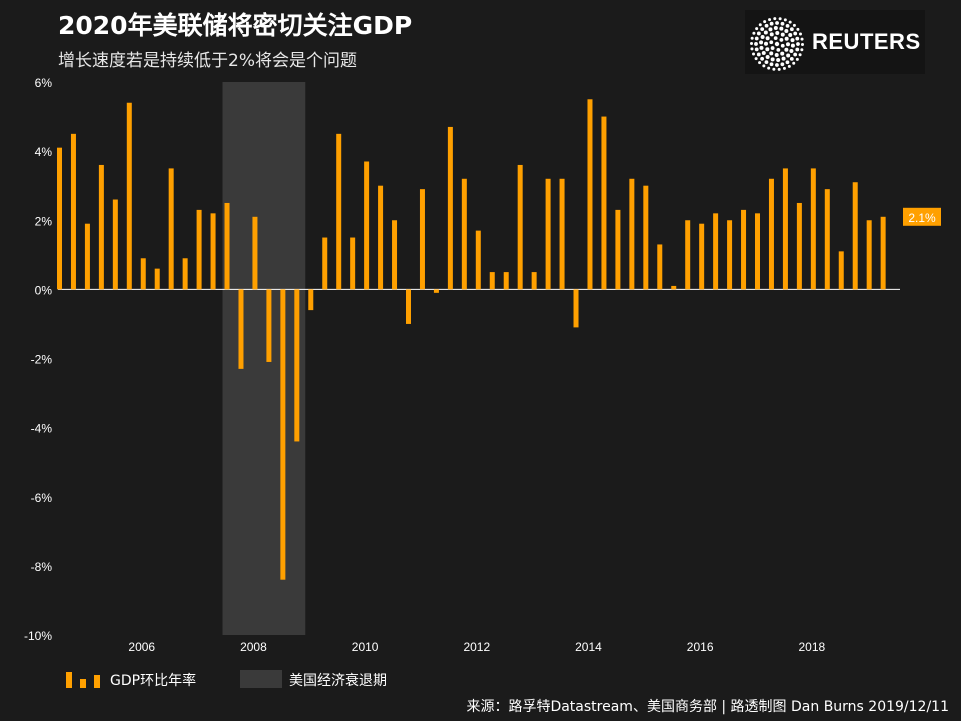 The height and width of the screenshot is (721, 961). I want to click on y-tick-label: 2%, so click(44, 221).